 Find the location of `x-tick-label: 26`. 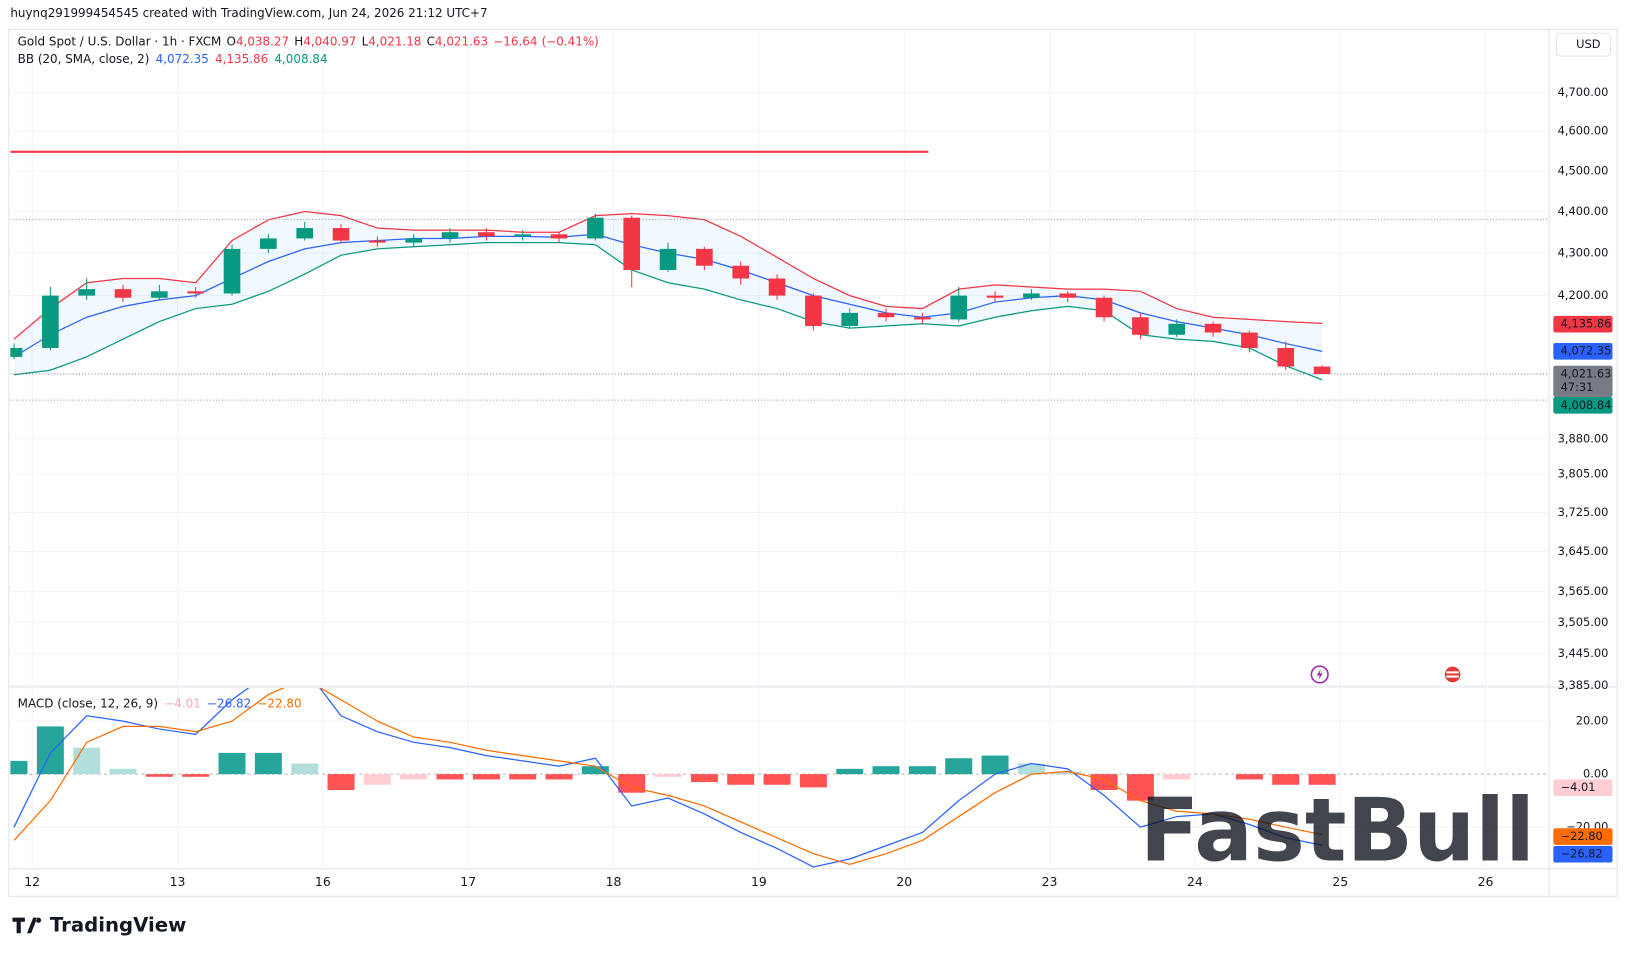

x-tick-label: 26 is located at coordinates (1486, 881).